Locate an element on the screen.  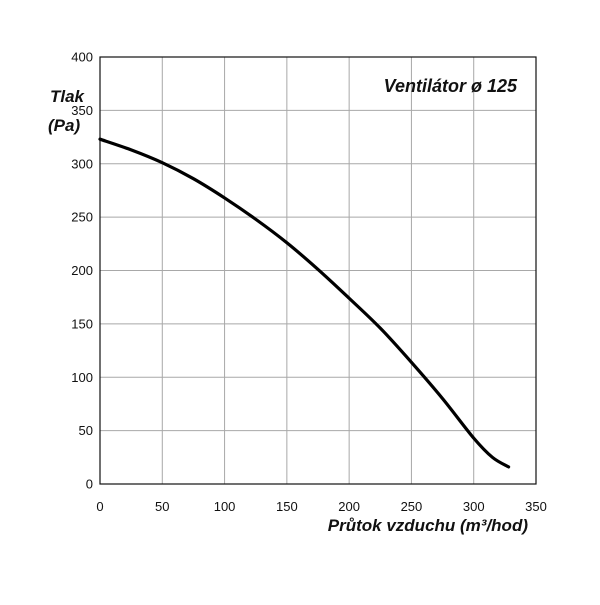
y-tick-label: 50 is located at coordinates (86, 430).